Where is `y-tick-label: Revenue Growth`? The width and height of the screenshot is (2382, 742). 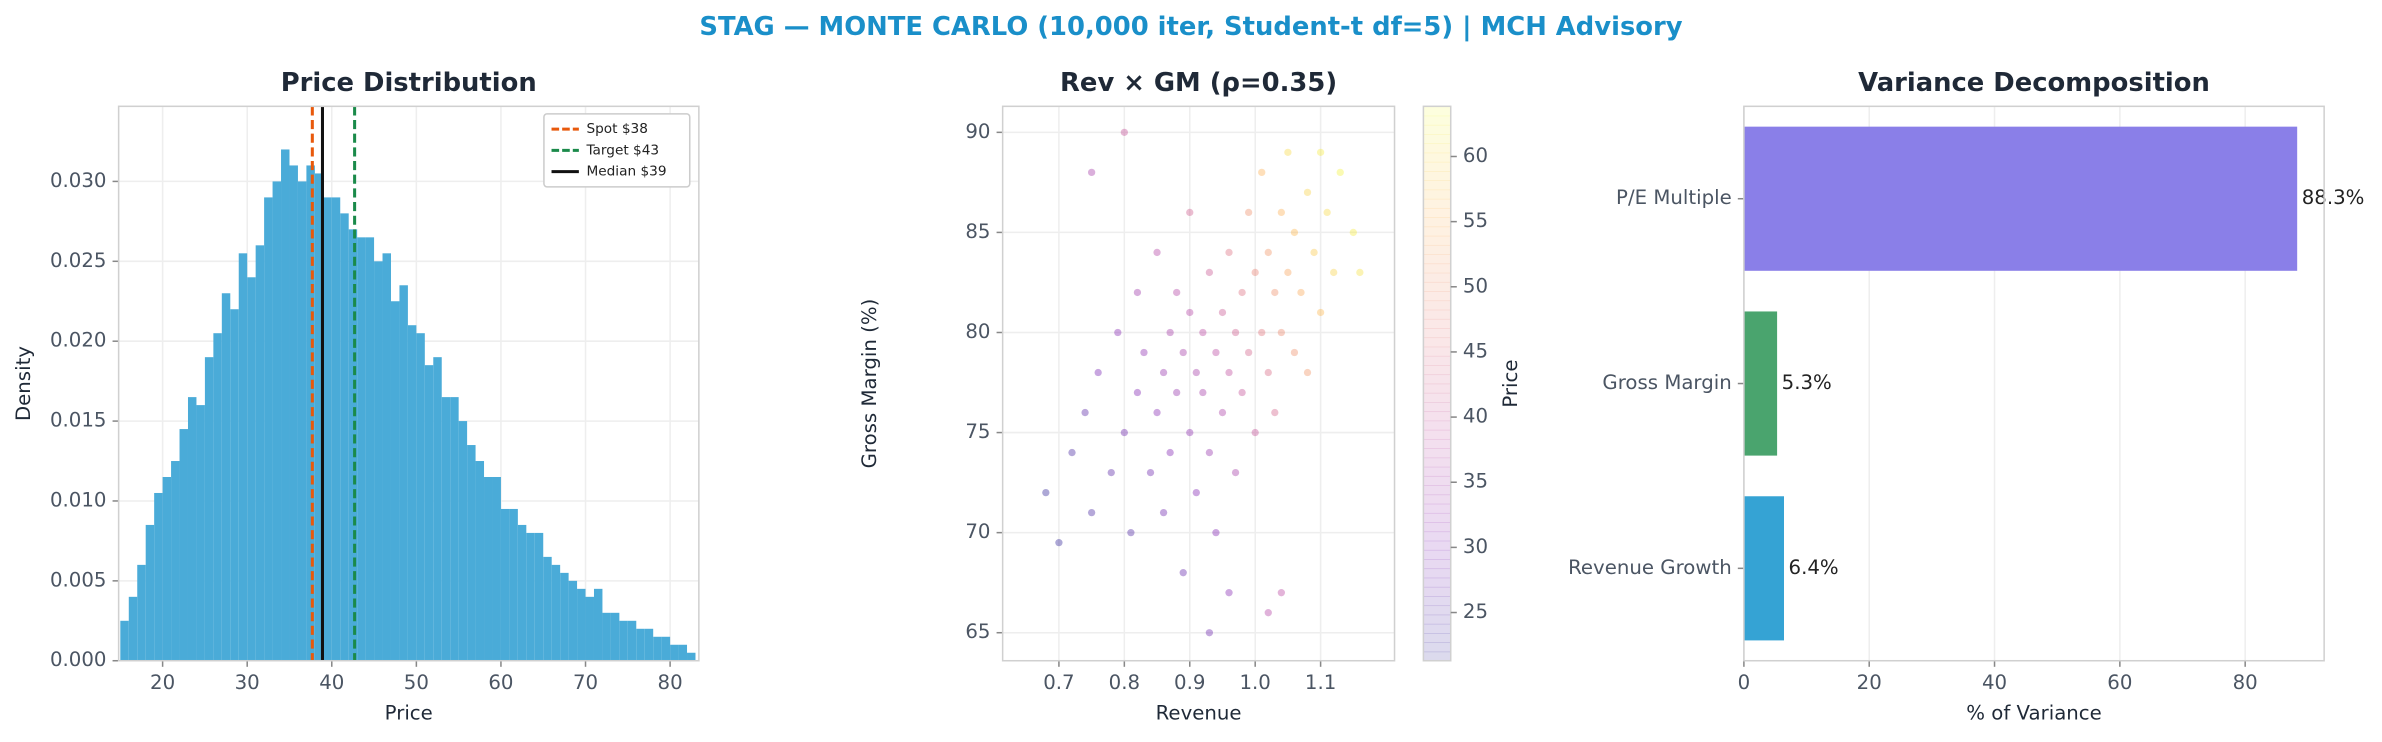
y-tick-label: Revenue Growth is located at coordinates (1650, 567).